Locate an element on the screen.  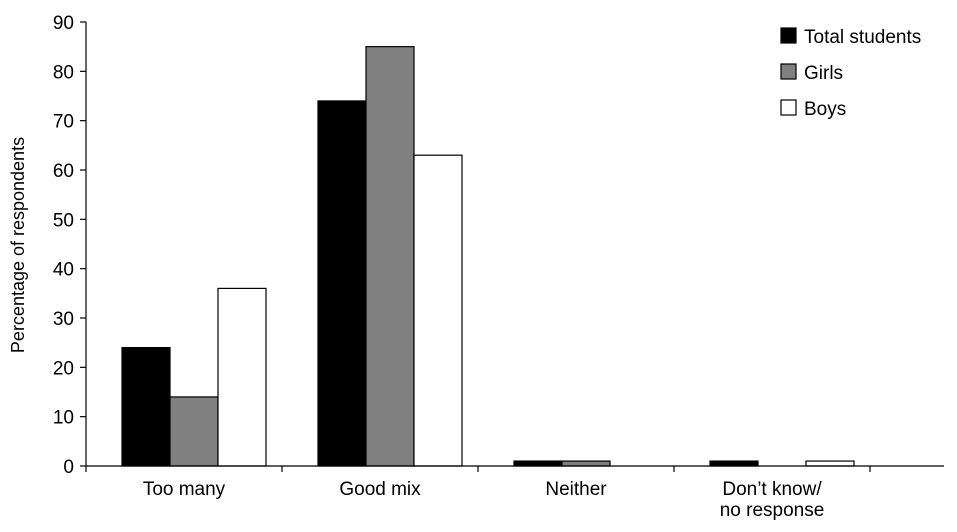
y-tick-label: 60 is located at coordinates (63, 171).